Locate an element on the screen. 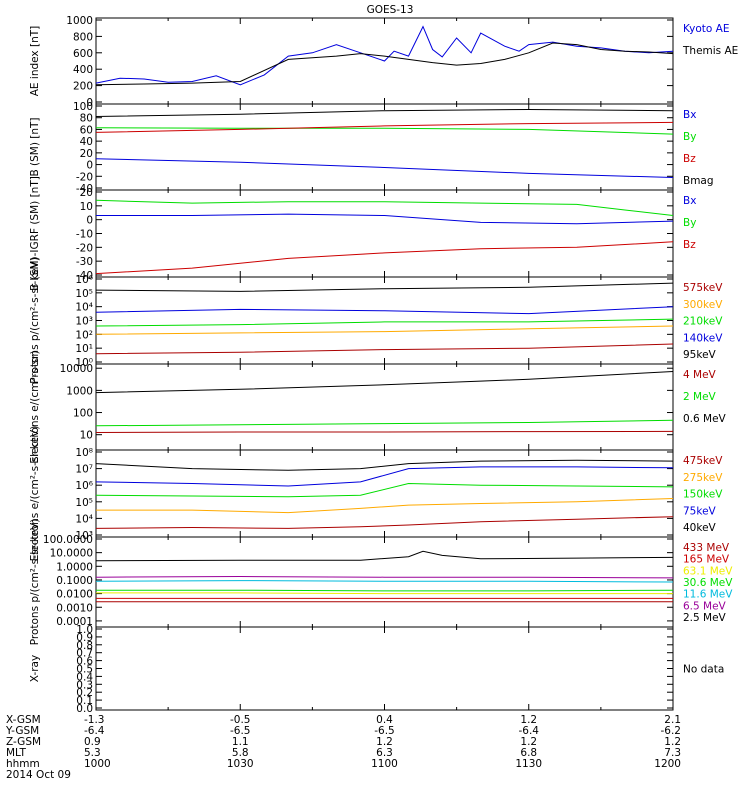 The image size is (750, 800). legend-entry: 30.6 MeV is located at coordinates (708, 583).